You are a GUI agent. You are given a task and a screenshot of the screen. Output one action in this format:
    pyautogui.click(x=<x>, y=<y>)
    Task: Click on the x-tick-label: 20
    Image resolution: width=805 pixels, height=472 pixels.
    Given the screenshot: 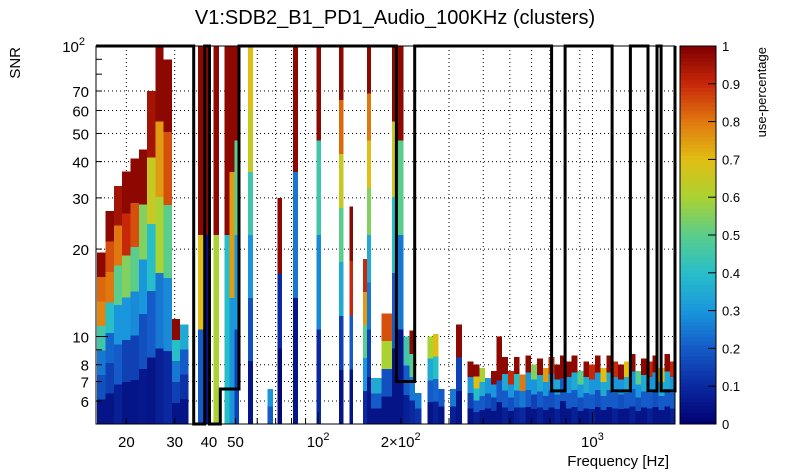 What is the action you would take?
    pyautogui.click(x=126, y=442)
    